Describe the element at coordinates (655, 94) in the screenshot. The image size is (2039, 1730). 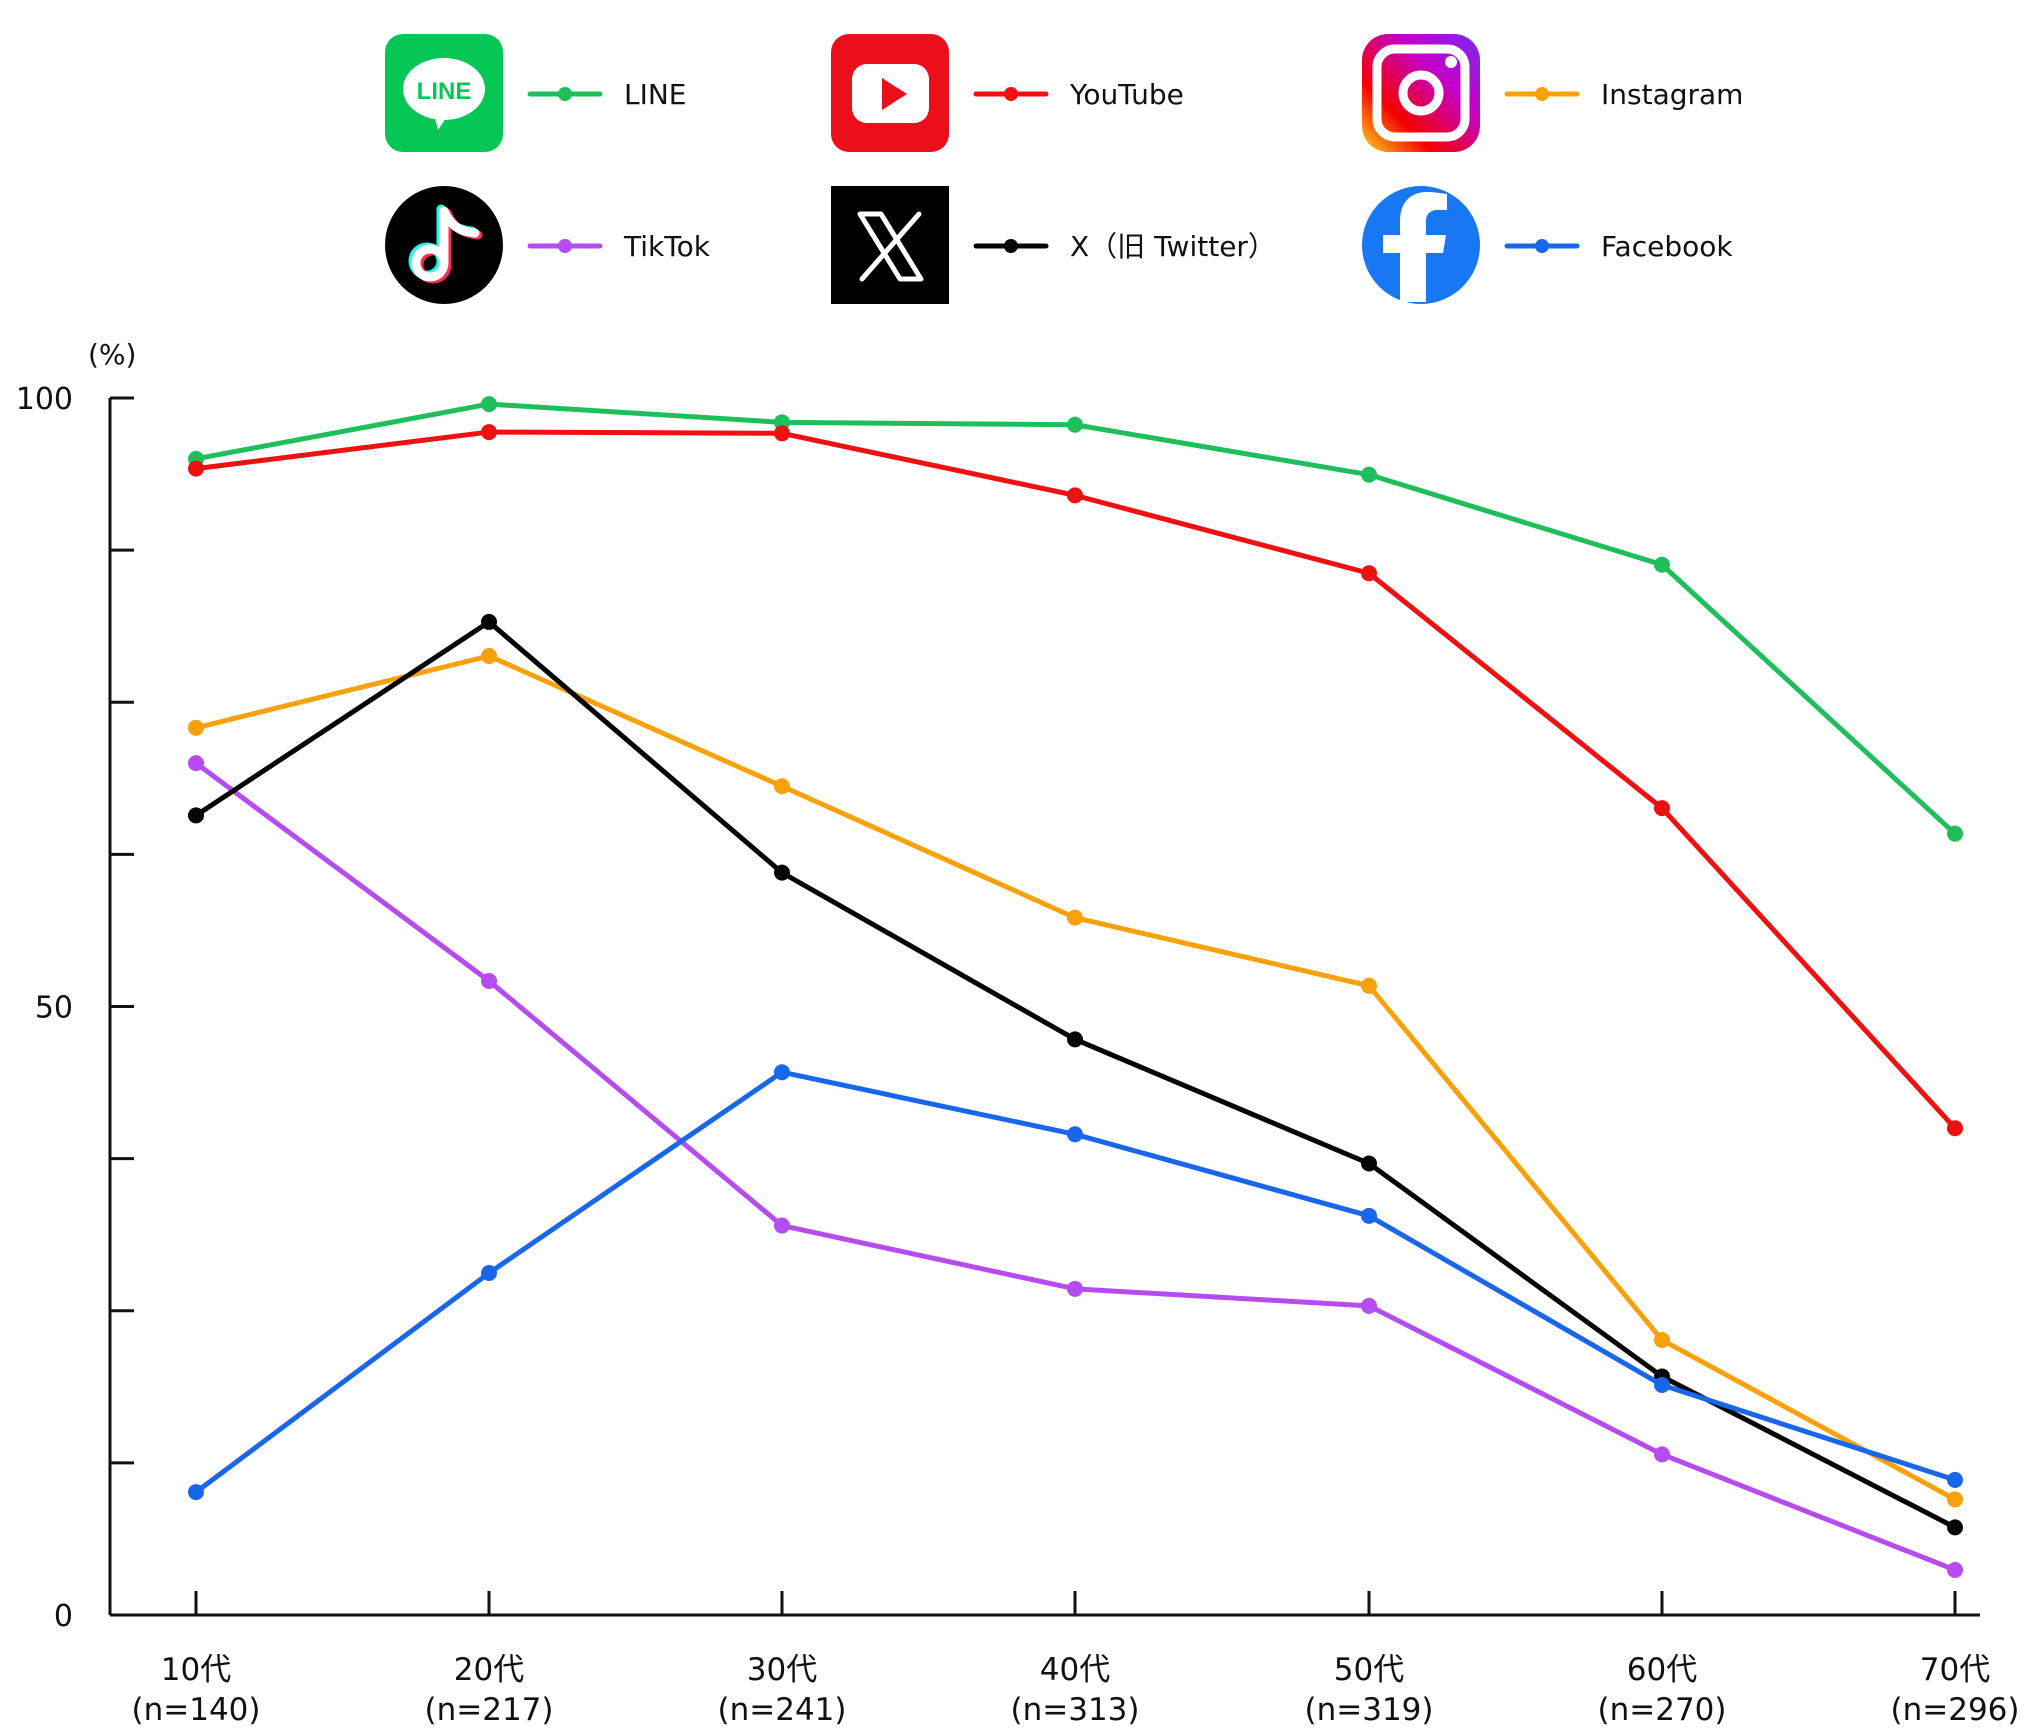
I see `legend-label: LINE` at that location.